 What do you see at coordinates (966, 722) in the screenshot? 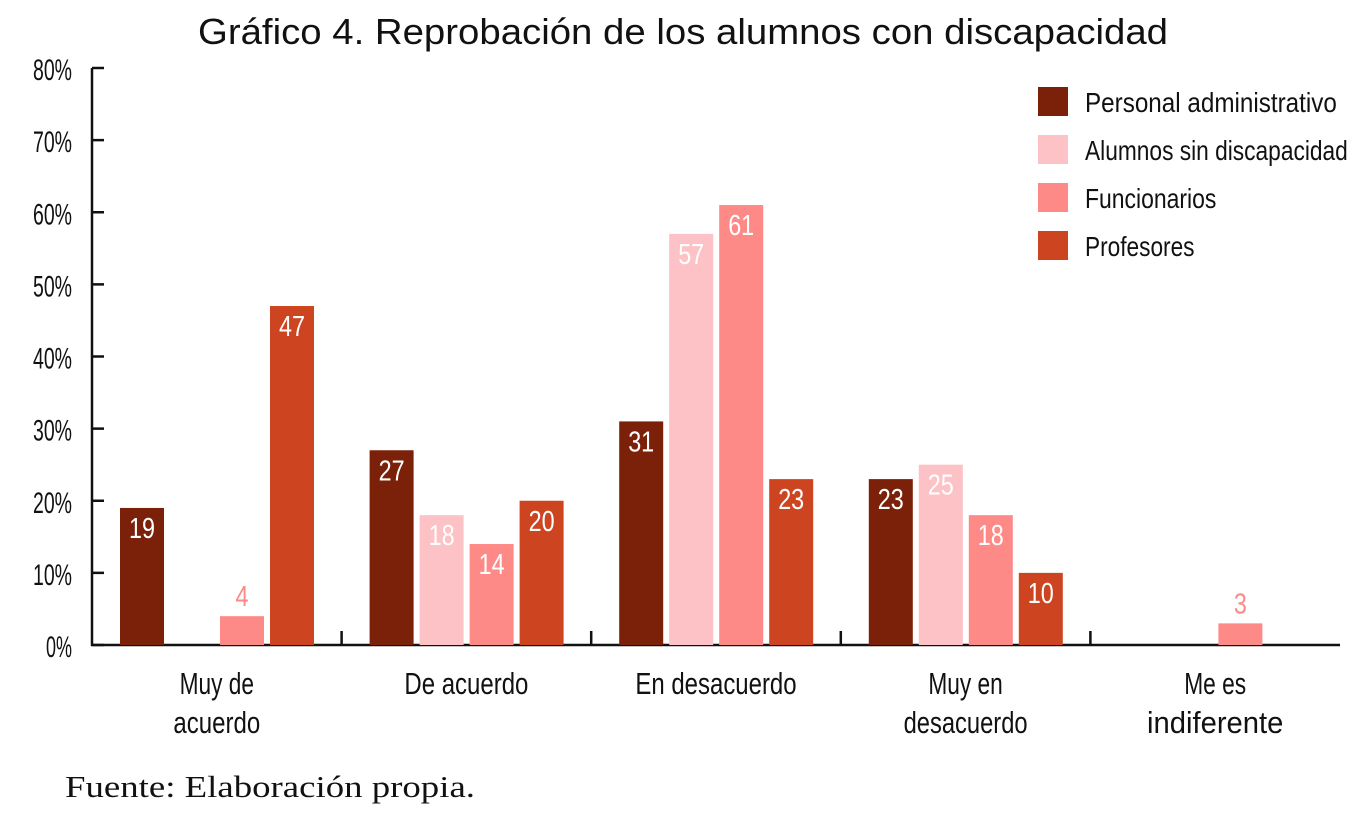
I see `x-category-label: desacuerdo` at bounding box center [966, 722].